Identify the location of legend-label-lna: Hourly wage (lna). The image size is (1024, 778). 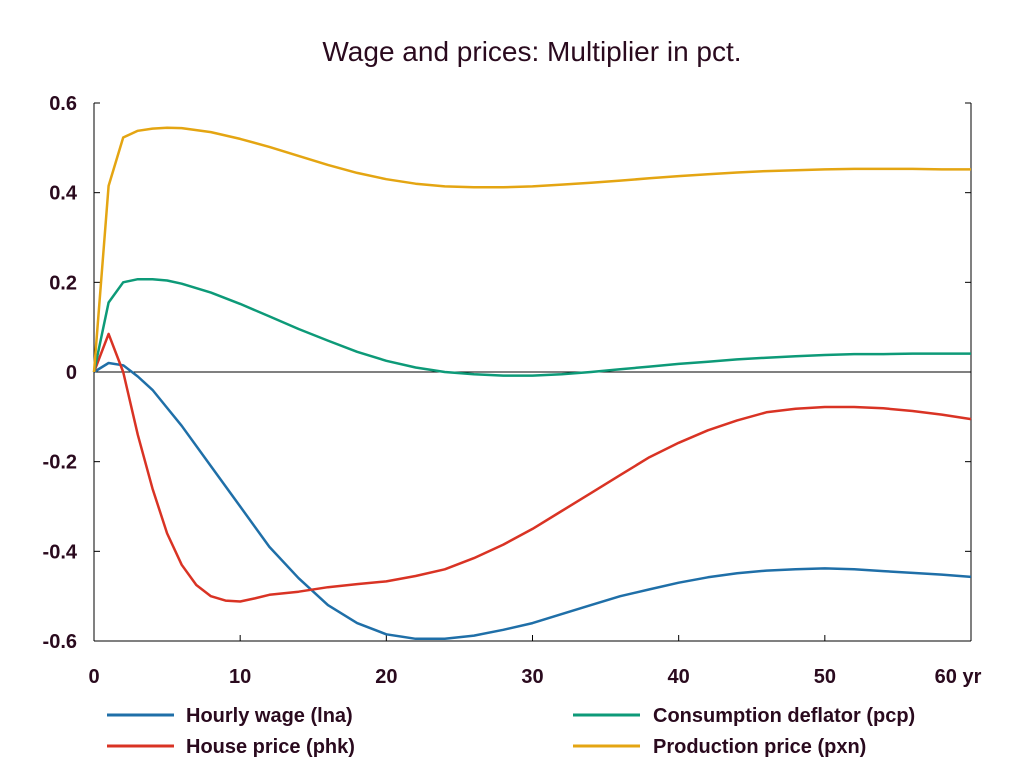
(269, 716).